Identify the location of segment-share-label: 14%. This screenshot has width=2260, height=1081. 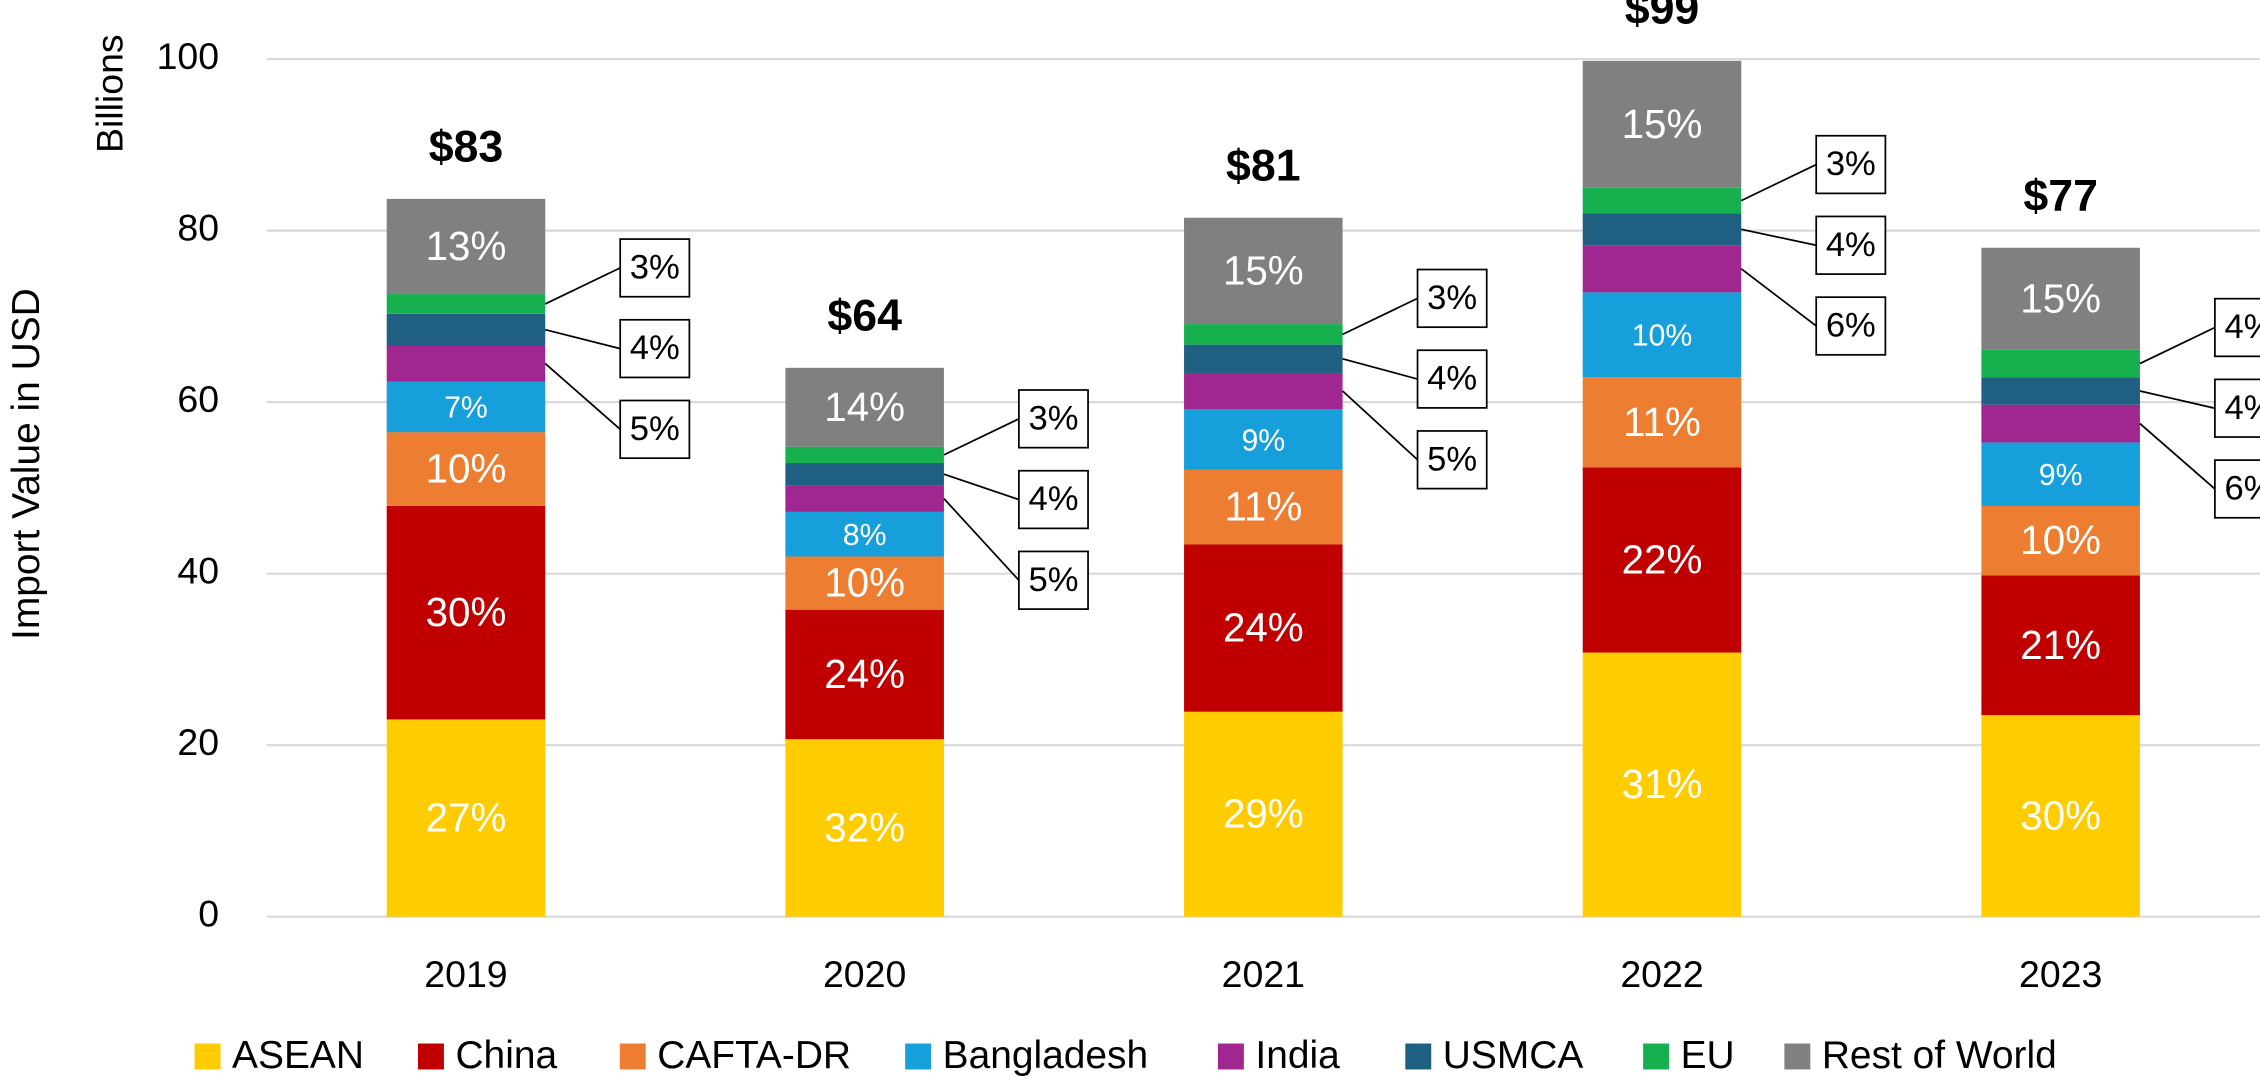
(864, 407).